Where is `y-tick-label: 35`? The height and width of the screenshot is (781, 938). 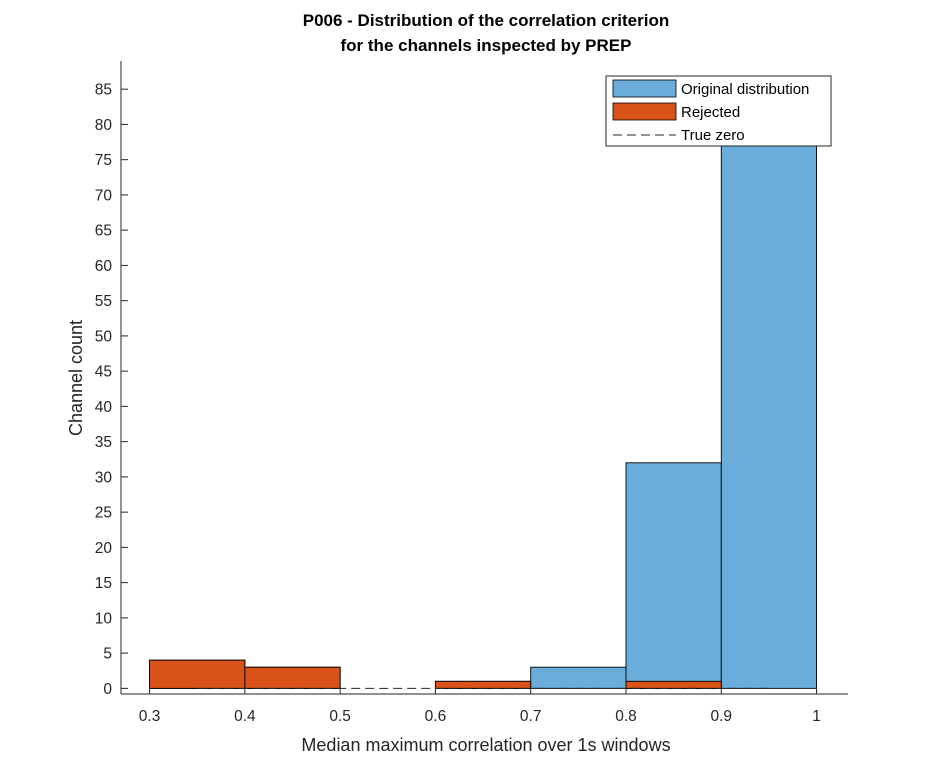
y-tick-label: 35 is located at coordinates (103, 442).